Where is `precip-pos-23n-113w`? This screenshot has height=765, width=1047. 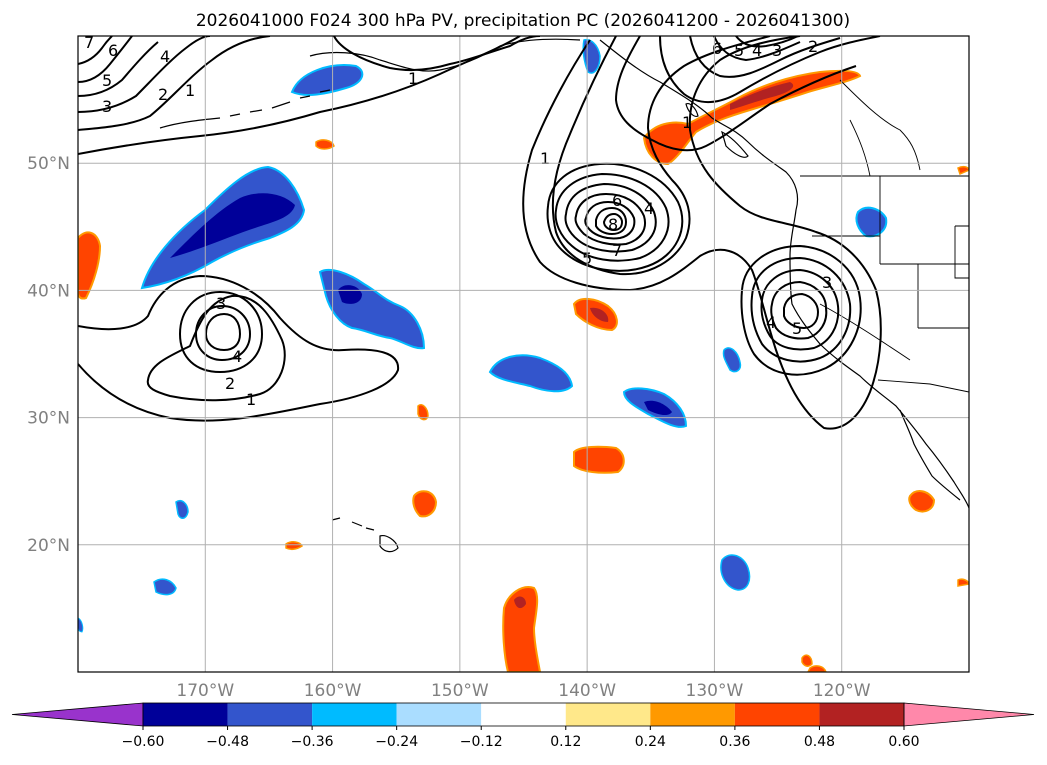 precip-pos-23n-113w is located at coordinates (922, 501).